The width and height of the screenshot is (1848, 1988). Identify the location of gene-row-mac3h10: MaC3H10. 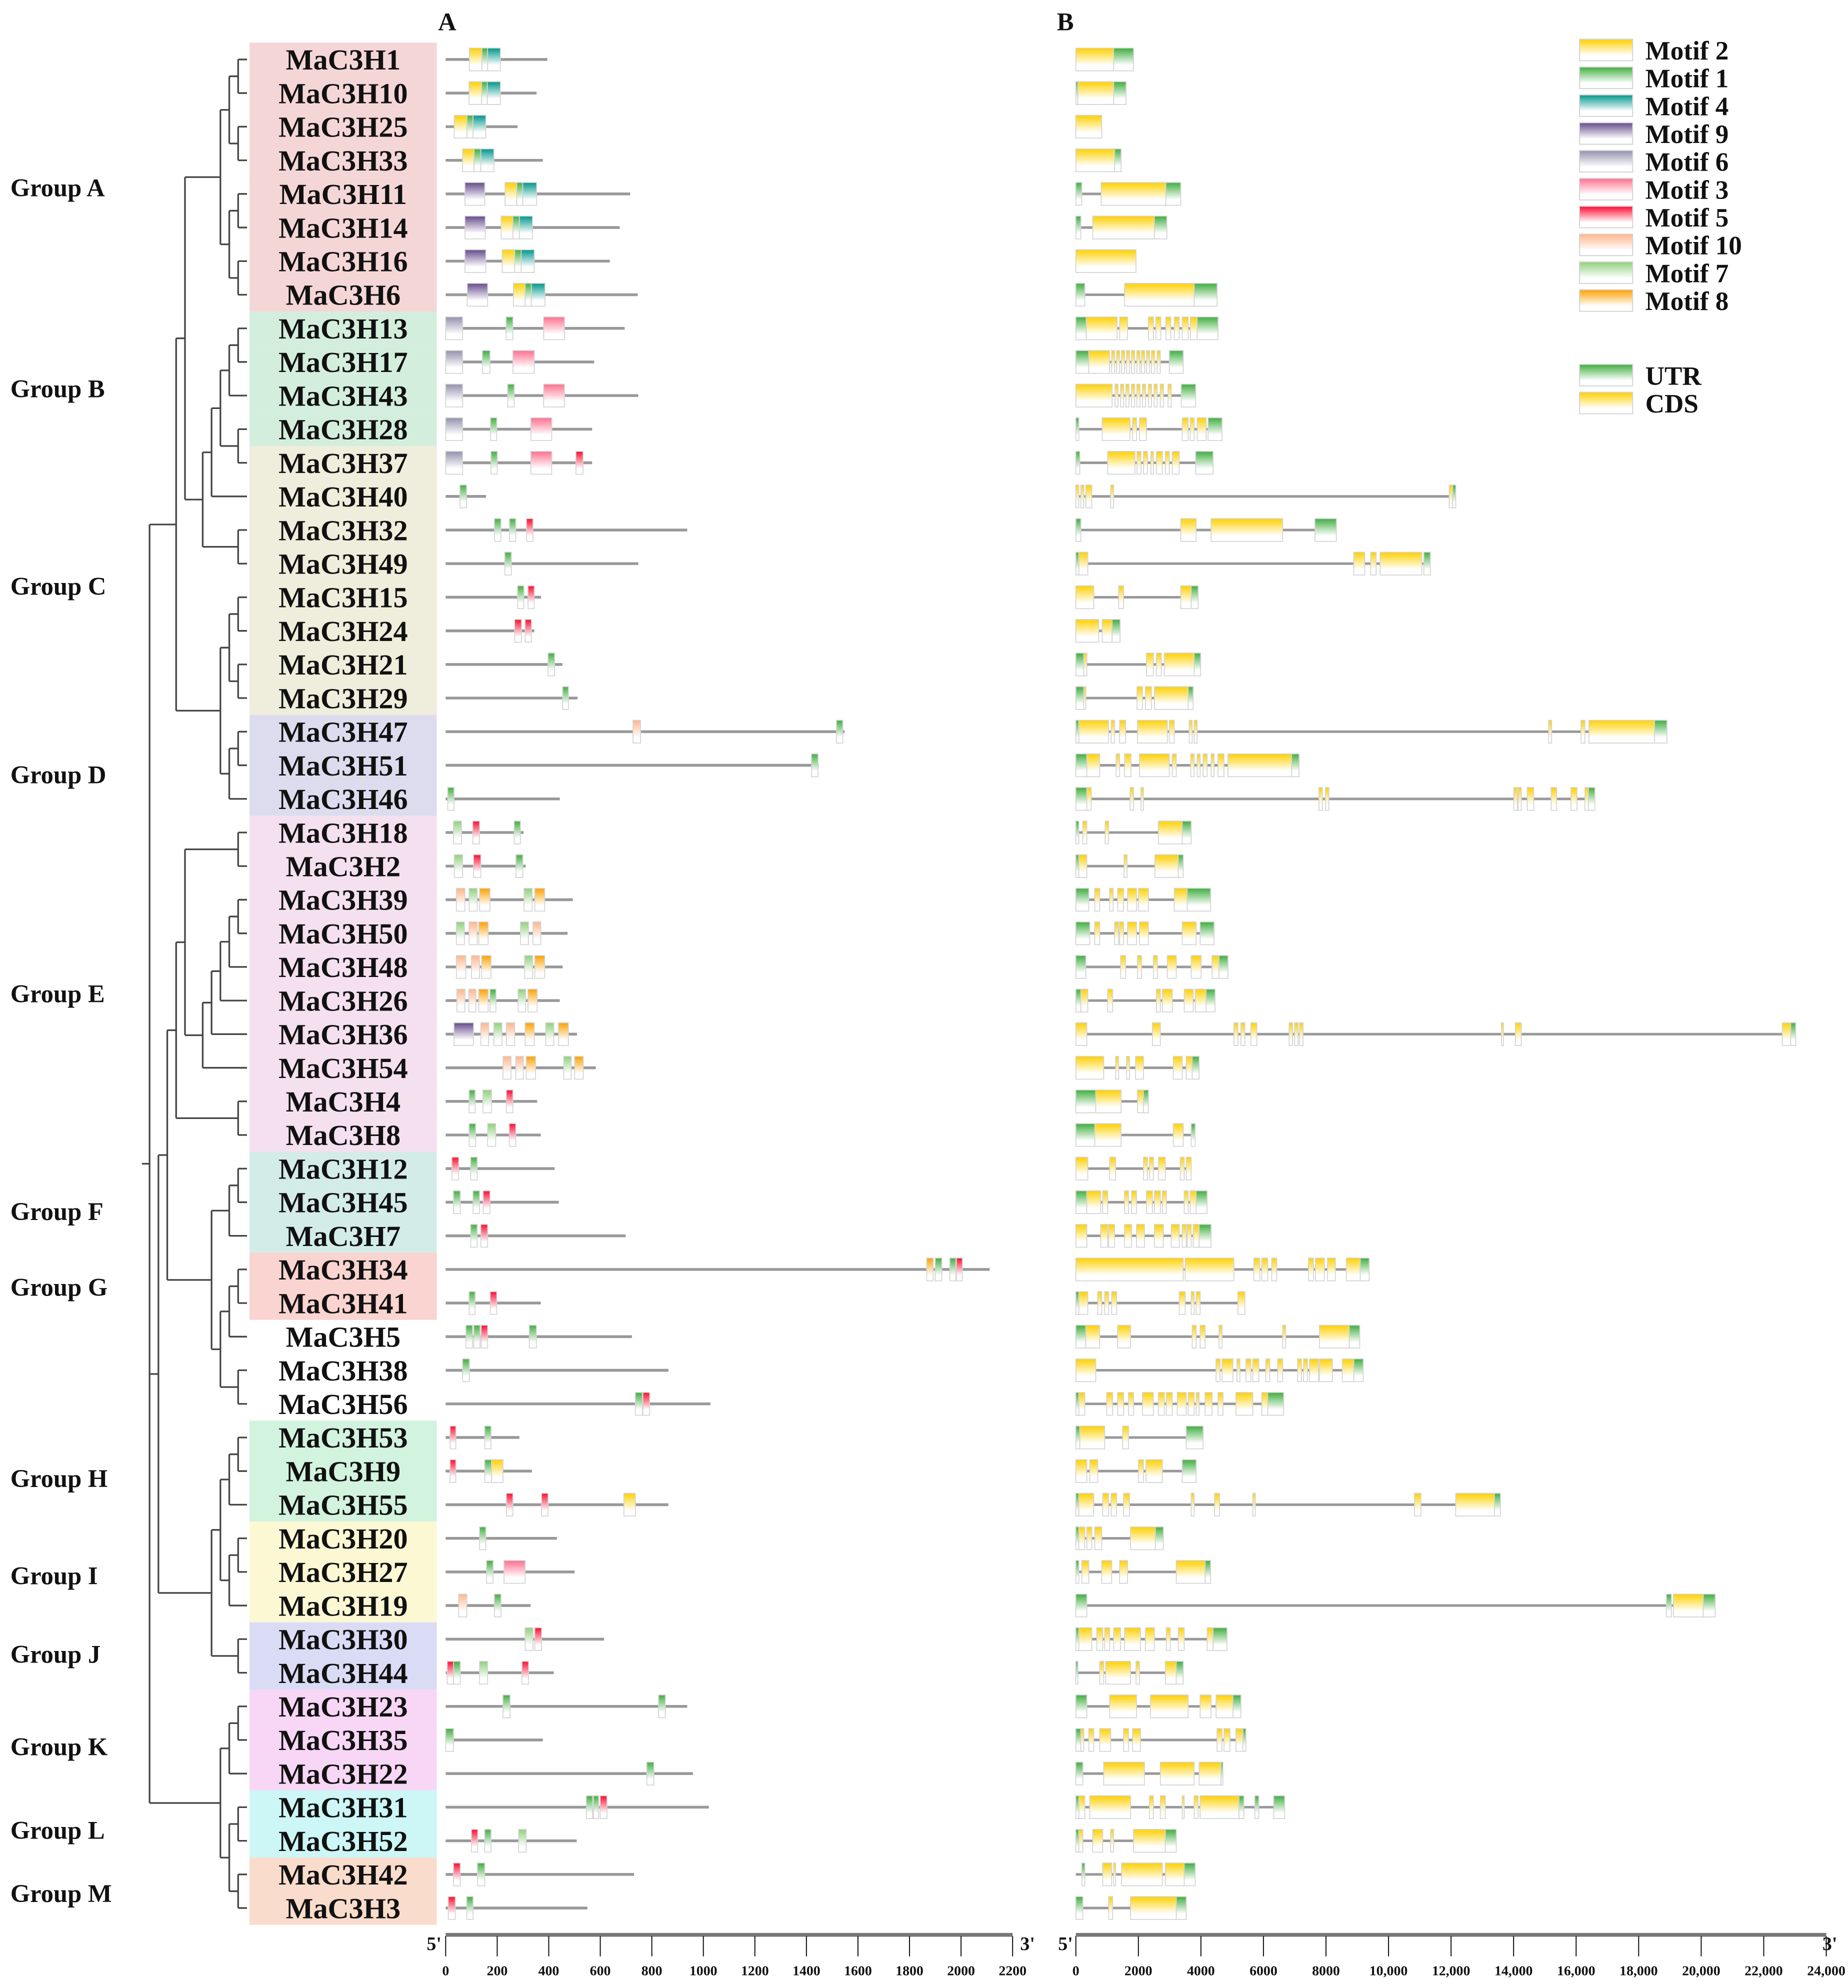
(688, 93).